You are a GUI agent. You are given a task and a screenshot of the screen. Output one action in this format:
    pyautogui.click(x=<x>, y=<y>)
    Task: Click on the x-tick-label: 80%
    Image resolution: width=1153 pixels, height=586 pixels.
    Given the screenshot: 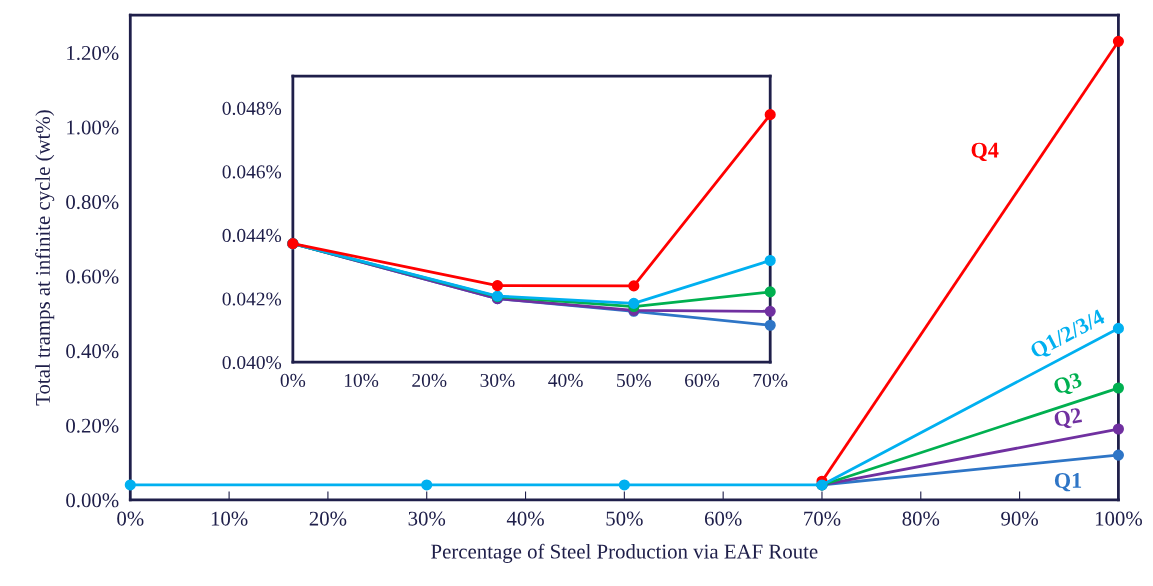 What is the action you would take?
    pyautogui.click(x=921, y=518)
    